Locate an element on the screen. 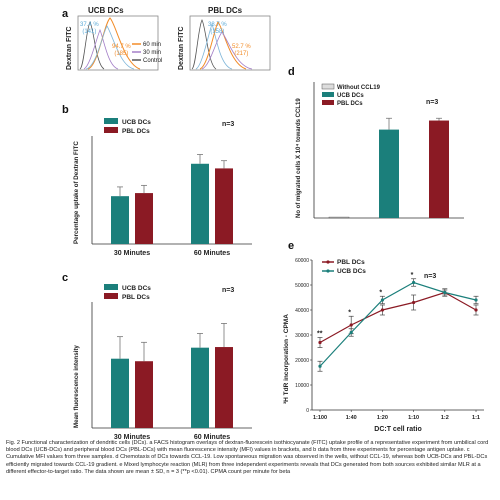 This screenshot has height=500, width=500. right-control-pct-value: 38.7 % is located at coordinates (217, 25).